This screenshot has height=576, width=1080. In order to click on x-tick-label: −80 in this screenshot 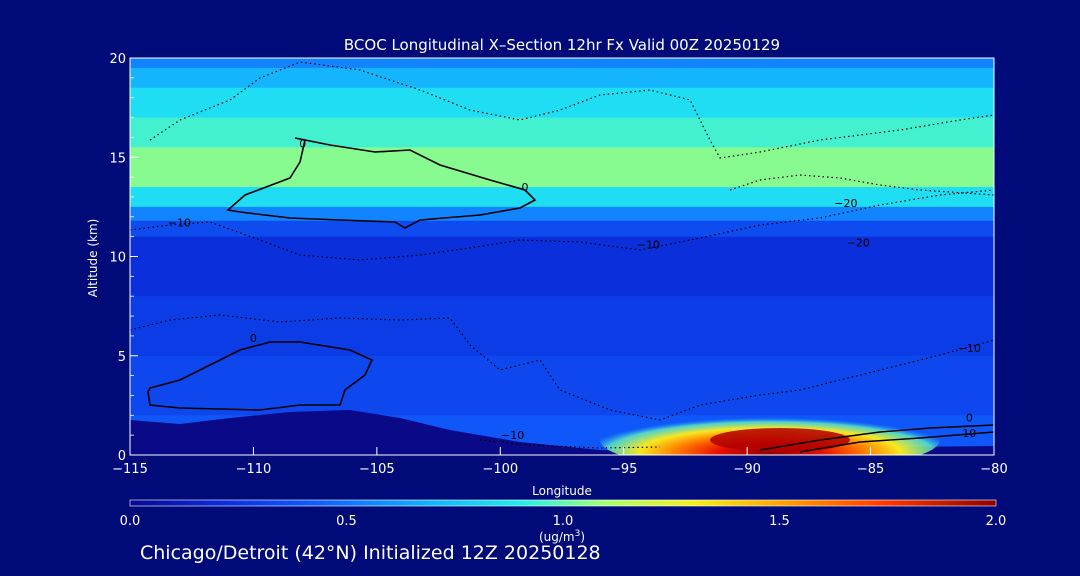, I will do `click(993, 469)`.